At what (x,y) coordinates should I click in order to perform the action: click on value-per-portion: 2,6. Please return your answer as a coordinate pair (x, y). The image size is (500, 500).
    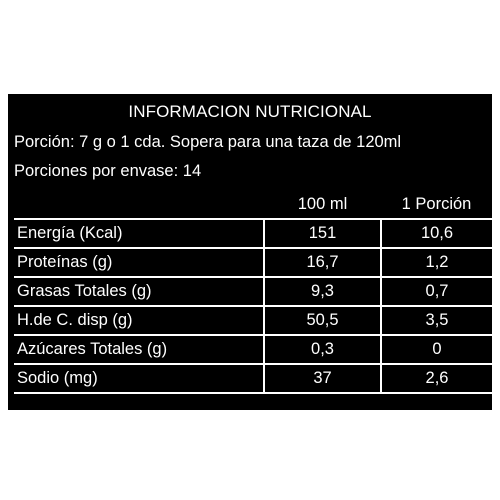
    Looking at the image, I should click on (436, 378).